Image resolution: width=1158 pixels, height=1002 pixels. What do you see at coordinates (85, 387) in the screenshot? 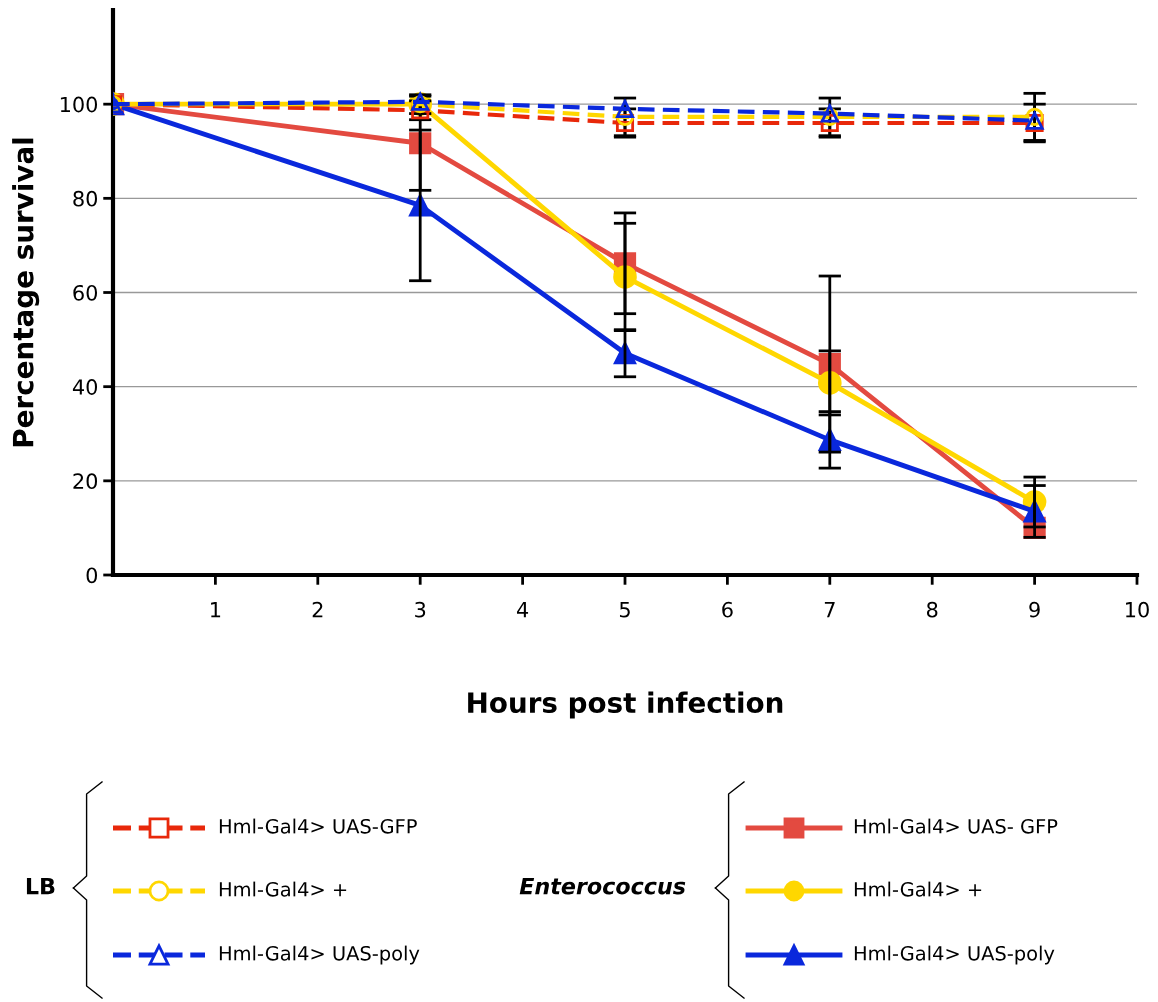
I see `y-tick-label: 40` at bounding box center [85, 387].